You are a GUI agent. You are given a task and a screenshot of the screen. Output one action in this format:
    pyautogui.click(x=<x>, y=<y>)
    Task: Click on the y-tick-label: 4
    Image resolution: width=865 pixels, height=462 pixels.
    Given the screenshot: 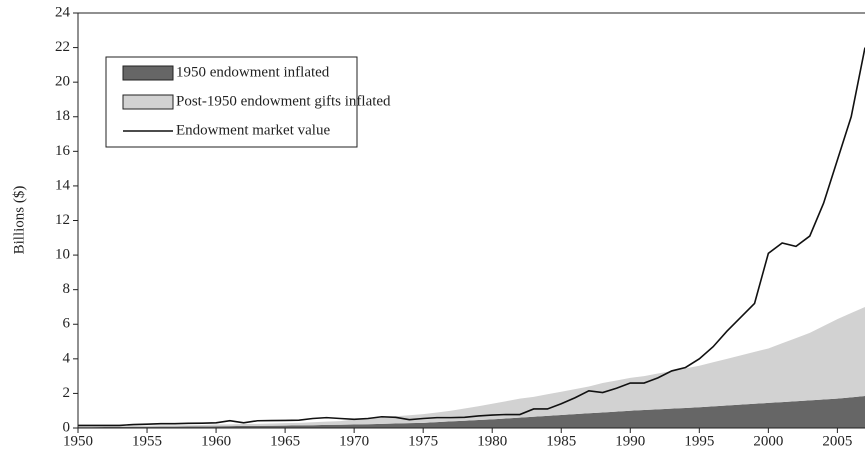 What is the action you would take?
    pyautogui.click(x=67, y=358)
    